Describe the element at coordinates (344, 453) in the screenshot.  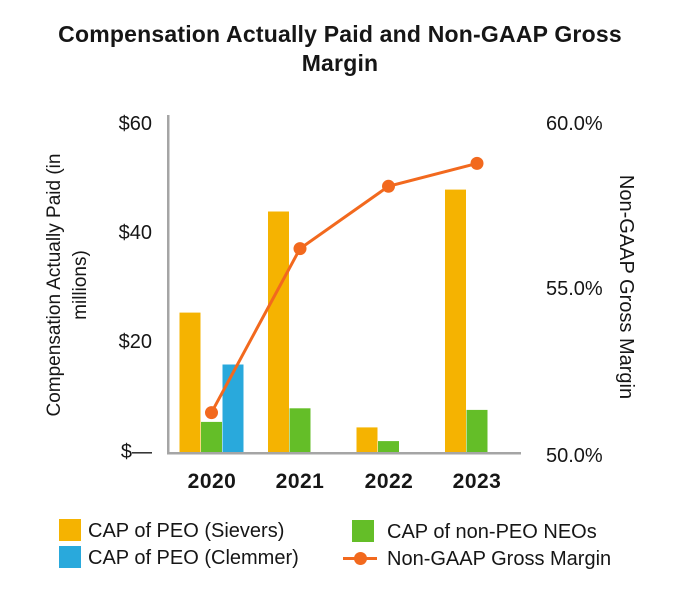
I see `x-axis-line` at that location.